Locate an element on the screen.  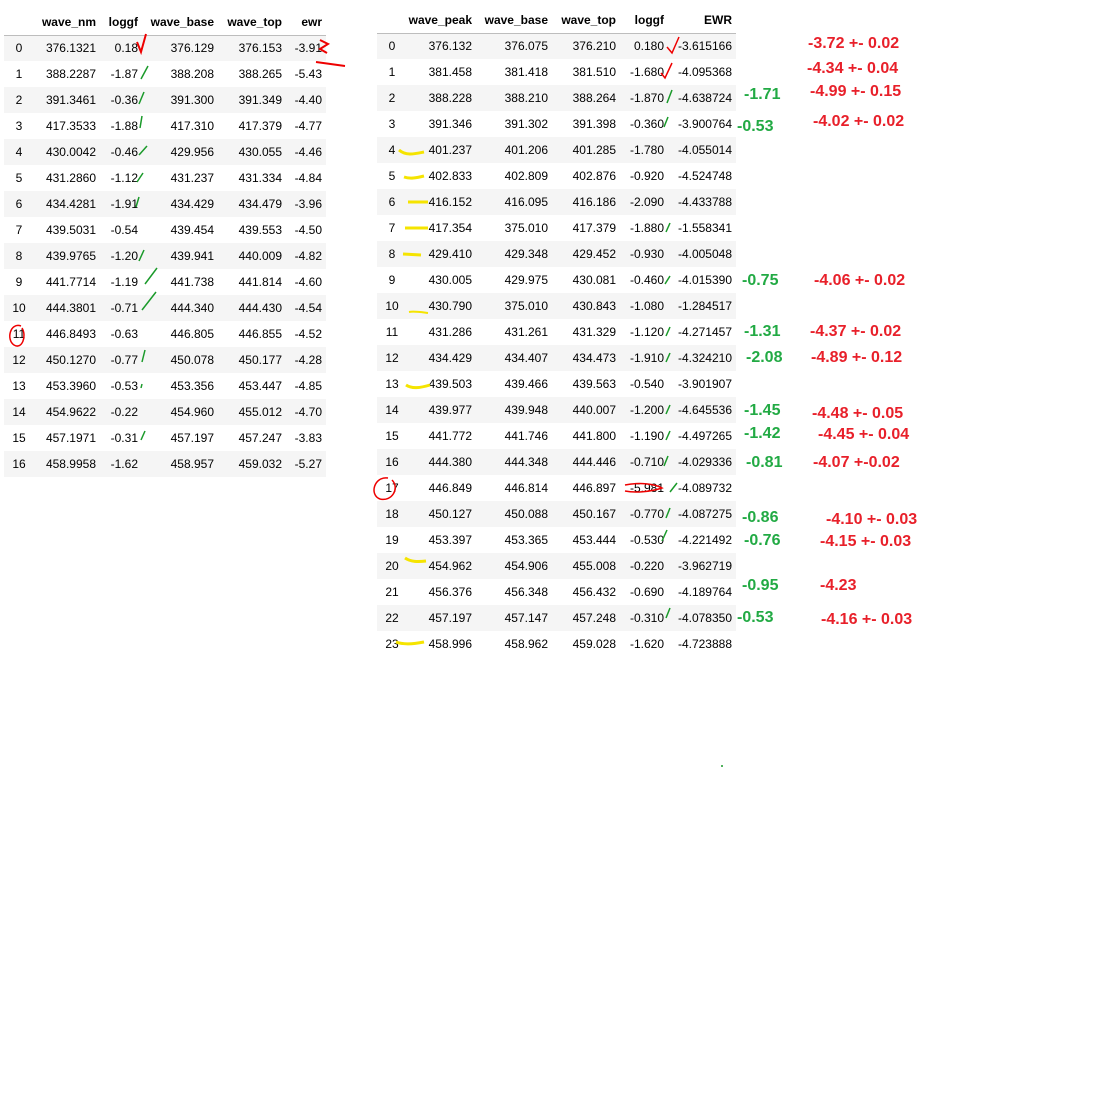
table-row: 6 434.4281 -1.91 434.429 434.479 -3.96 is located at coordinates (165, 204).